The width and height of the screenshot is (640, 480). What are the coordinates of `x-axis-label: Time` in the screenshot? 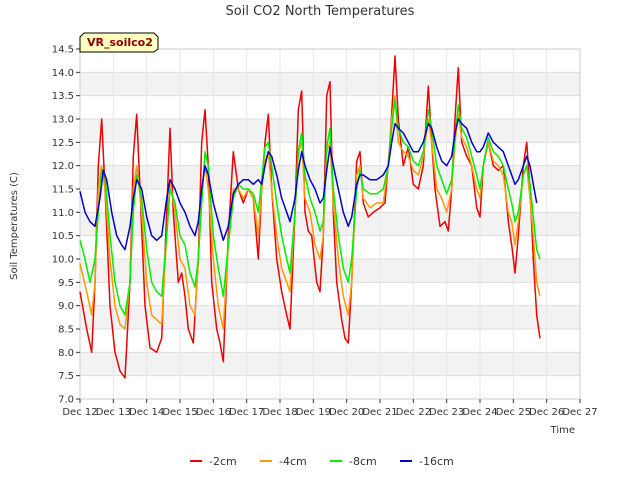 It's located at (562, 430).